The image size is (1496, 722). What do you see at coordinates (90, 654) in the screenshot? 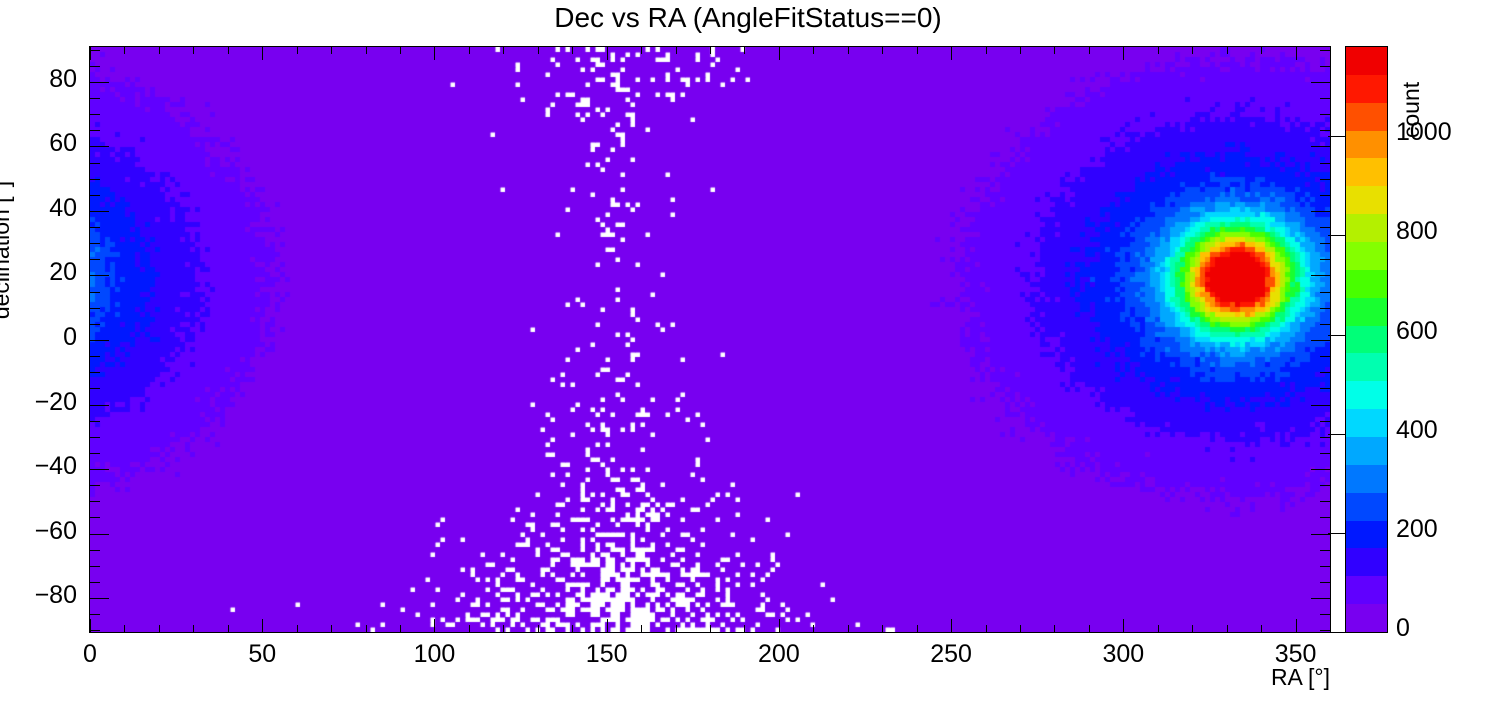
I see `x-axis-tick-label: 0` at bounding box center [90, 654].